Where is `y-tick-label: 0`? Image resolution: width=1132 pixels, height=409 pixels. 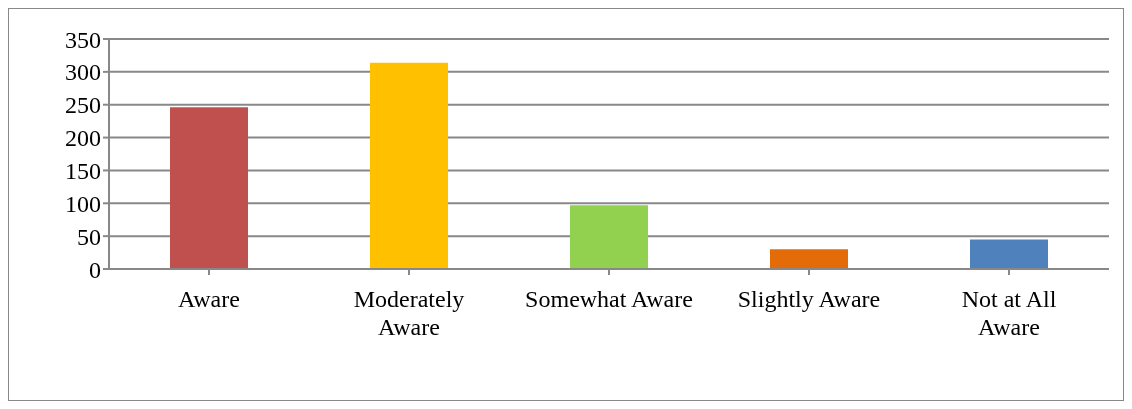
y-tick-label: 0 is located at coordinates (95, 269).